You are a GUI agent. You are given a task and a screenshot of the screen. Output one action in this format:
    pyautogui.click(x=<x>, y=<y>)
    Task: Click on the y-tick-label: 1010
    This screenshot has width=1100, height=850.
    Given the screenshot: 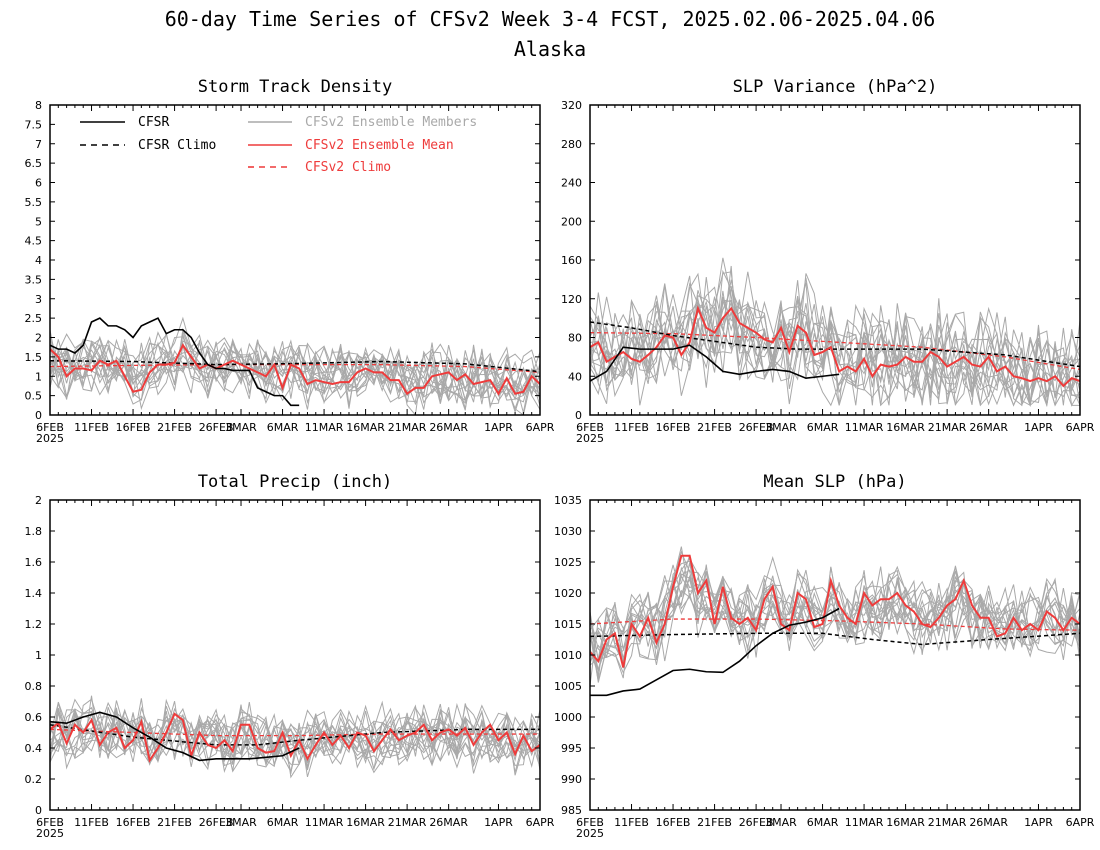 What is the action you would take?
    pyautogui.click(x=568, y=655)
    